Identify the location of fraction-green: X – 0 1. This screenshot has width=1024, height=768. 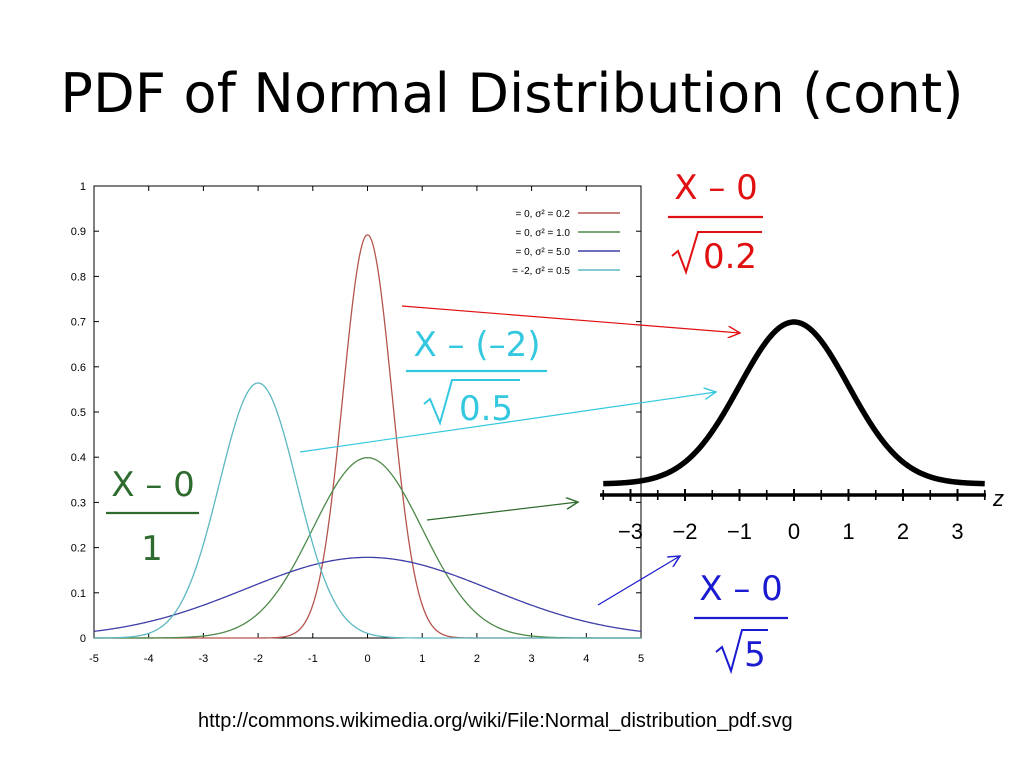
(152, 517).